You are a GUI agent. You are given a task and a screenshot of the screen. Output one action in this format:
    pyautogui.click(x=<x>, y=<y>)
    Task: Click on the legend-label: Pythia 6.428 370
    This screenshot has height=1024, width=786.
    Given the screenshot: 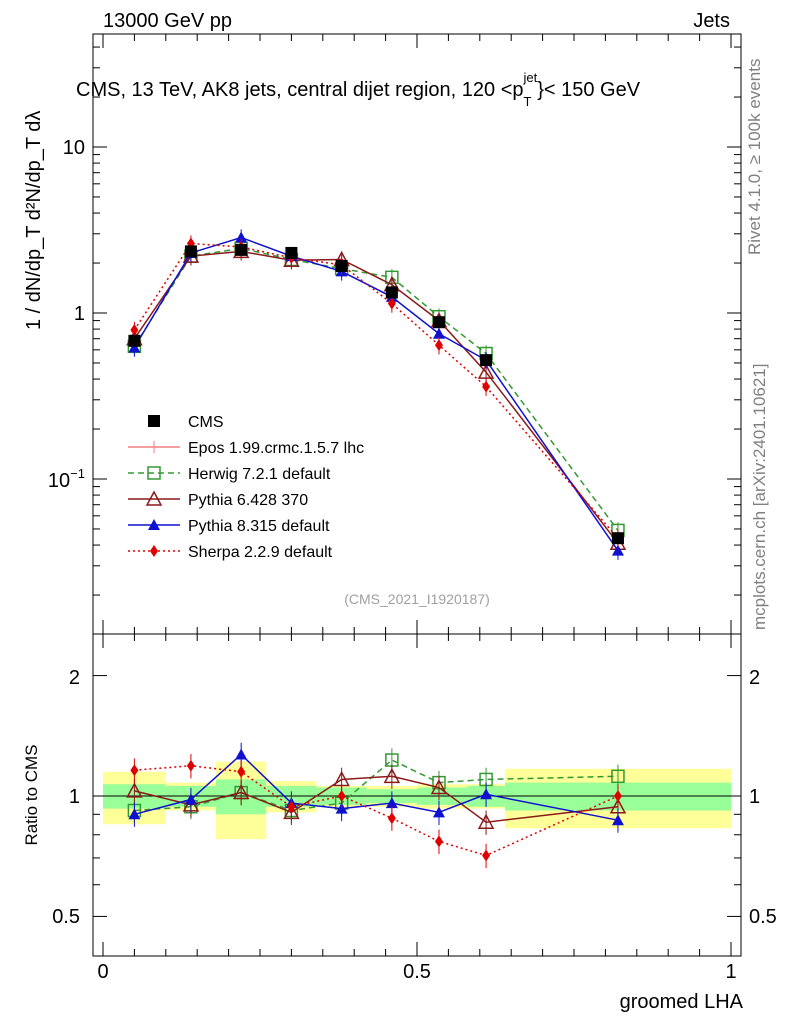 What is the action you would take?
    pyautogui.click(x=248, y=500)
    